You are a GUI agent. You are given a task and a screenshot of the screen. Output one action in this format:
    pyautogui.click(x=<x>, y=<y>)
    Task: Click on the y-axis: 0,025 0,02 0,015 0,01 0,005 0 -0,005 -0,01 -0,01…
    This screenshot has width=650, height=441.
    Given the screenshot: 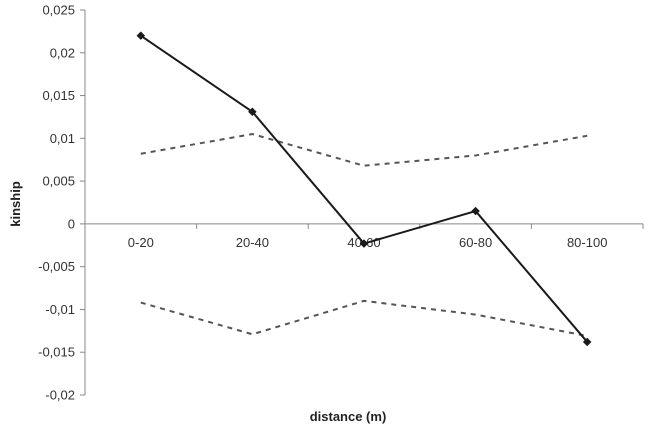 What is the action you would take?
    pyautogui.click(x=62, y=203)
    